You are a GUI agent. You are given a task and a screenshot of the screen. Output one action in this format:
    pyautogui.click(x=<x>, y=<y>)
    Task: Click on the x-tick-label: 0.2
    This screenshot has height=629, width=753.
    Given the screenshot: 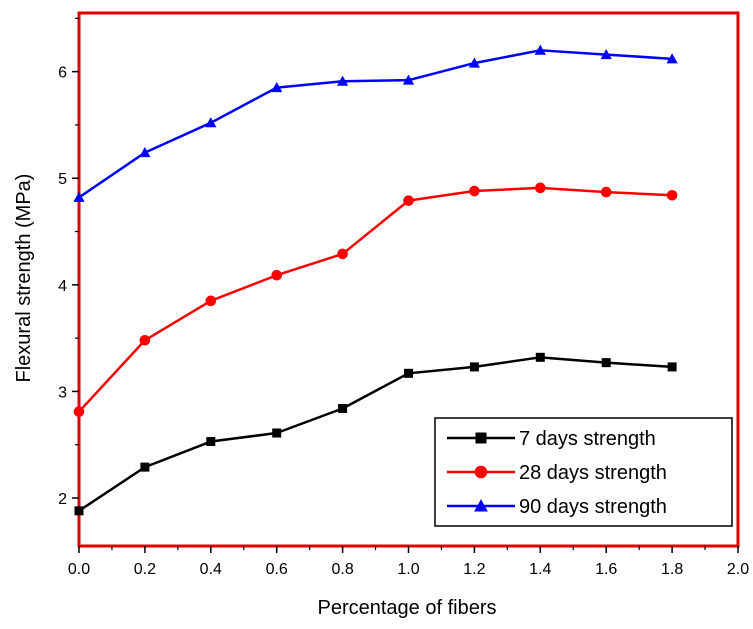 What is the action you would take?
    pyautogui.click(x=145, y=569)
    